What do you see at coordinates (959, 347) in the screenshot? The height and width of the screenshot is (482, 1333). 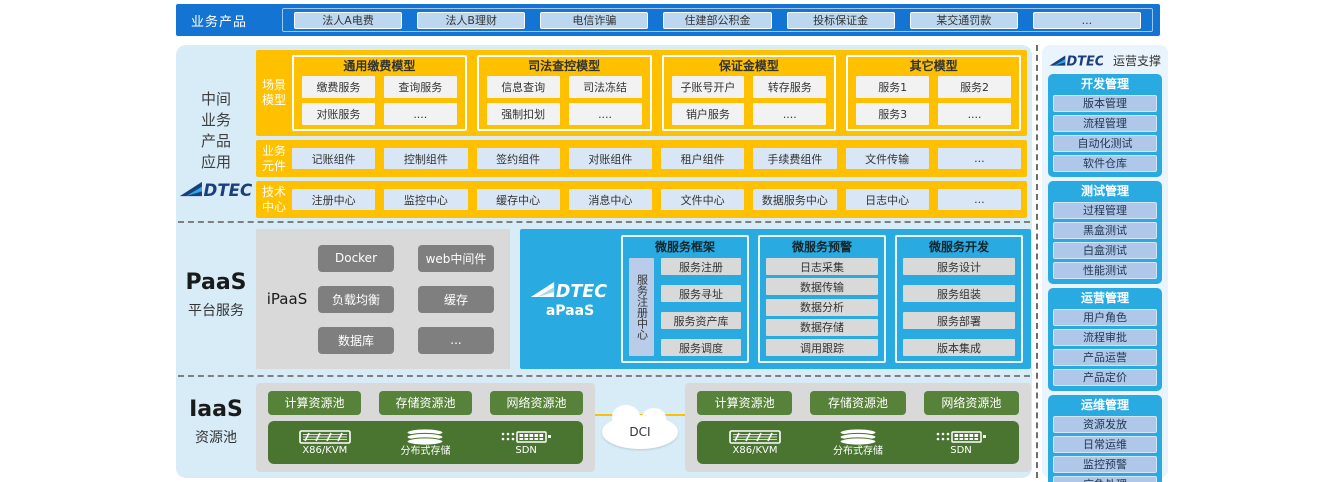 I see `microservice-button: 版本集成` at bounding box center [959, 347].